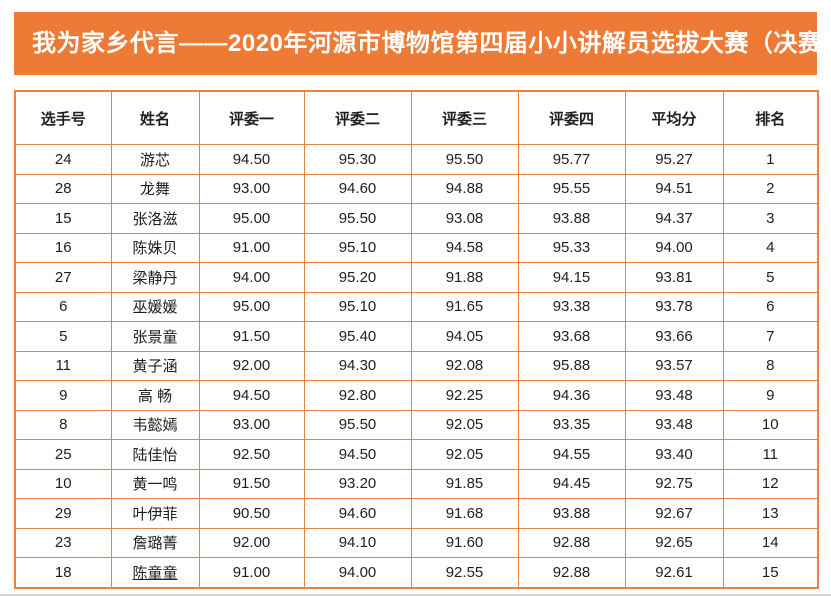  I want to click on col-header-judge3: 评委三, so click(464, 117).